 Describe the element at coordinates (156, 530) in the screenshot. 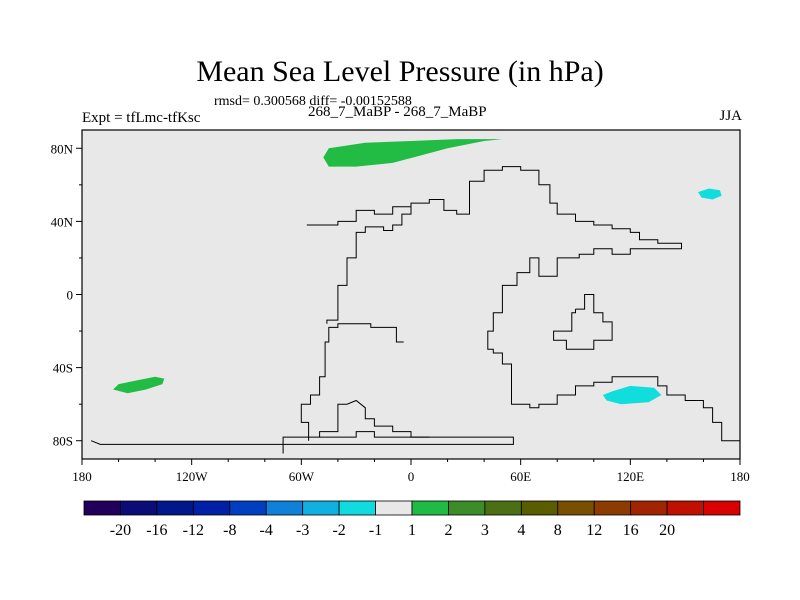

I see `colorbar-label-1: -16` at that location.